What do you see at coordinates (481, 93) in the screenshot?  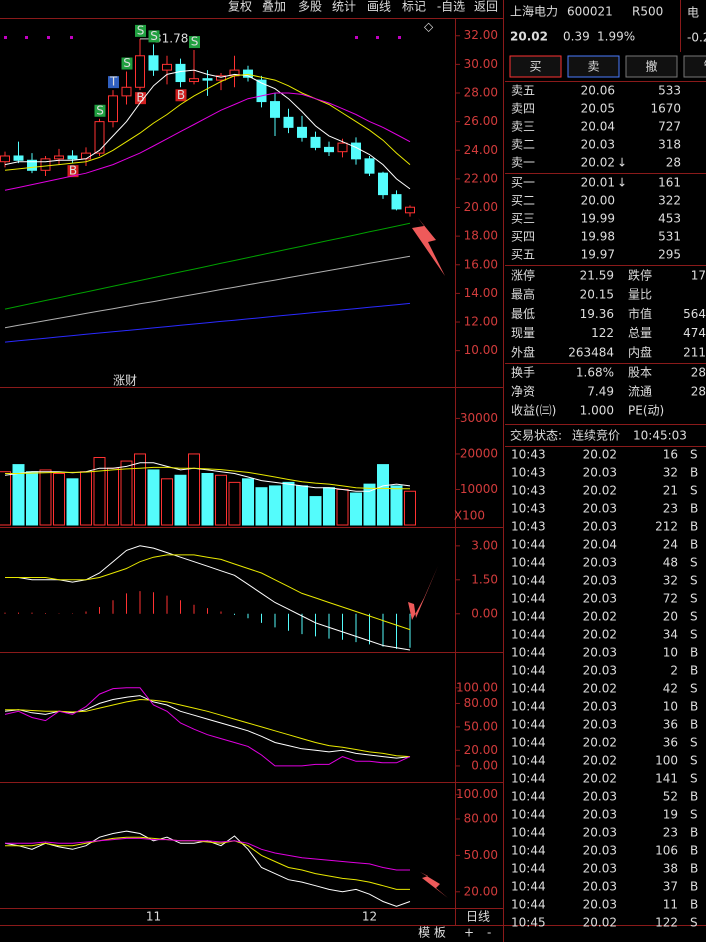 I see `y-tick-label: 28.00` at bounding box center [481, 93].